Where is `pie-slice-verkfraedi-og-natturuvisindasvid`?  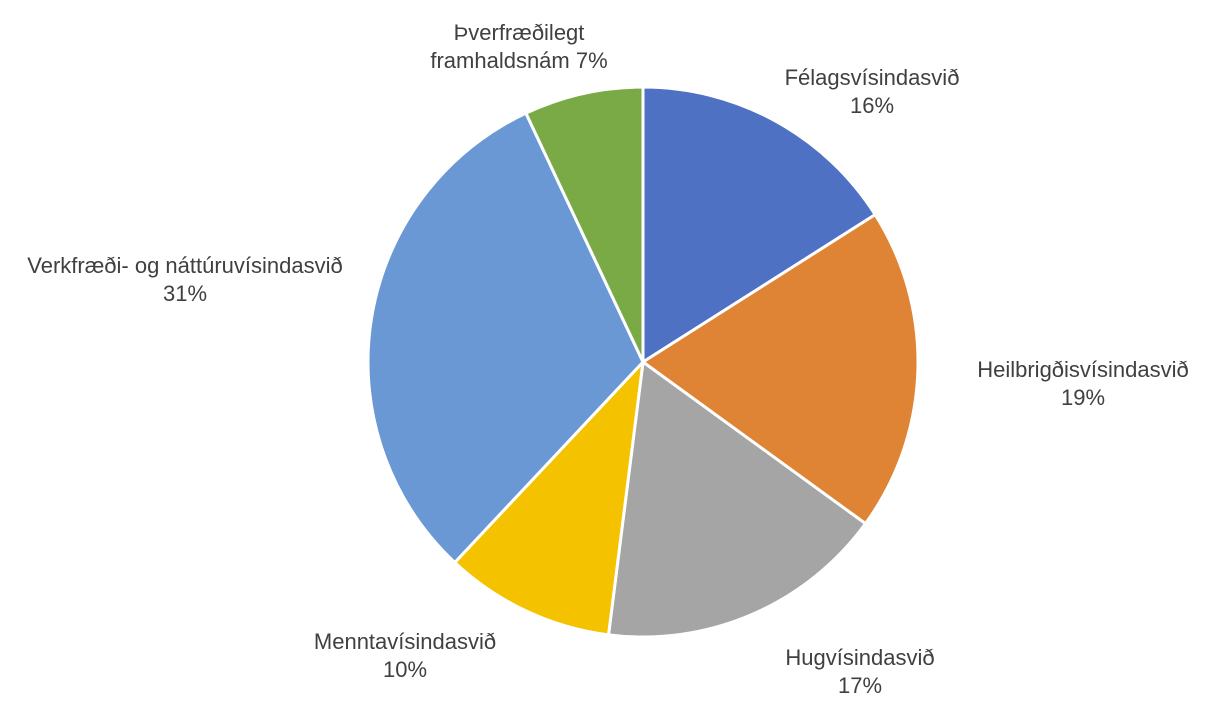
pie-slice-verkfraedi-og-natturuvisindasvid is located at coordinates (505, 337).